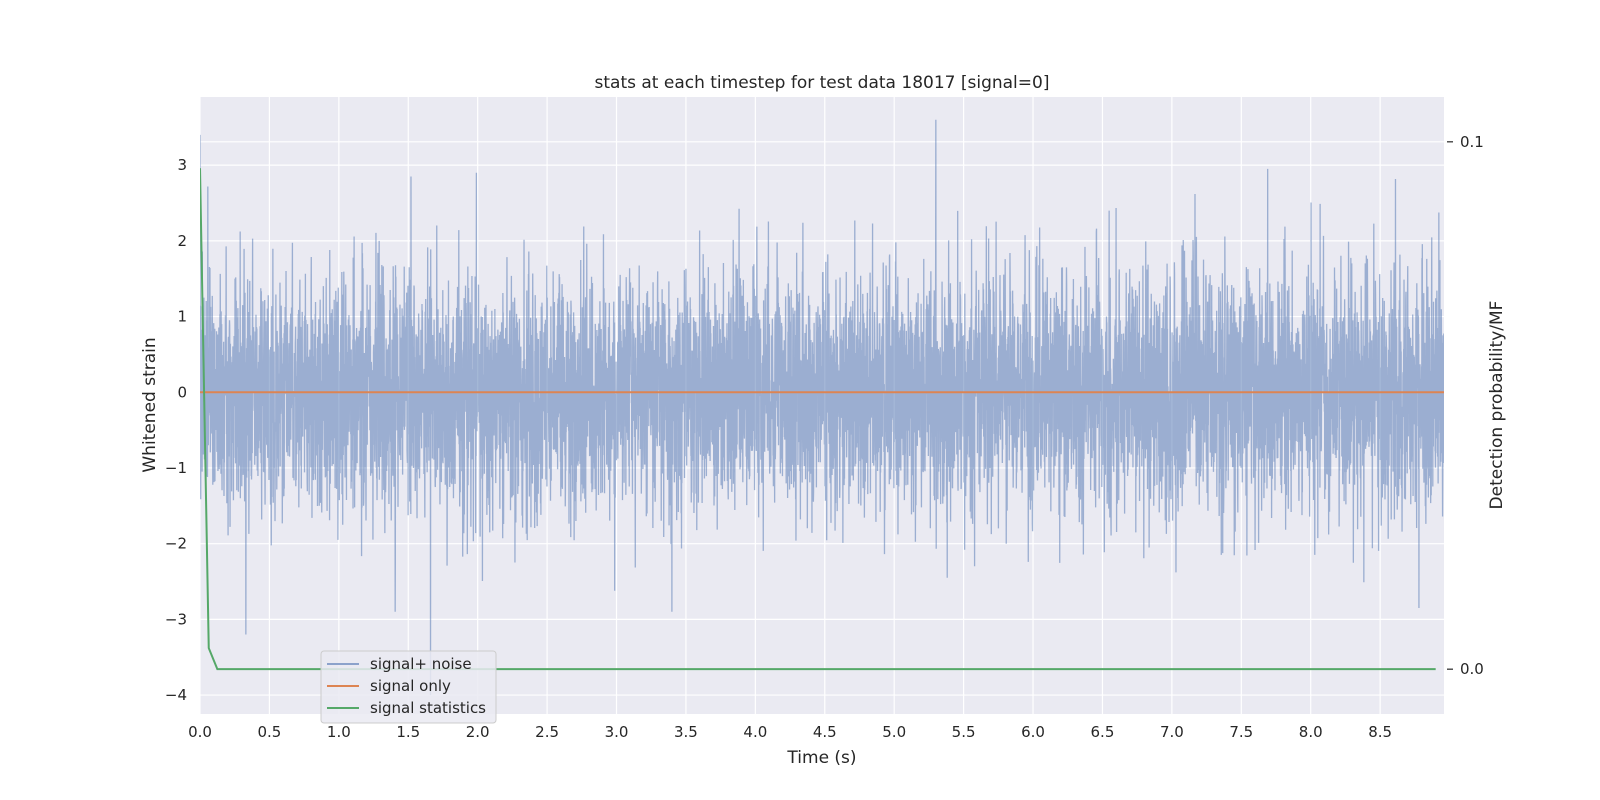 This screenshot has width=1600, height=800. I want to click on x-axis-label: Time (s), so click(821, 758).